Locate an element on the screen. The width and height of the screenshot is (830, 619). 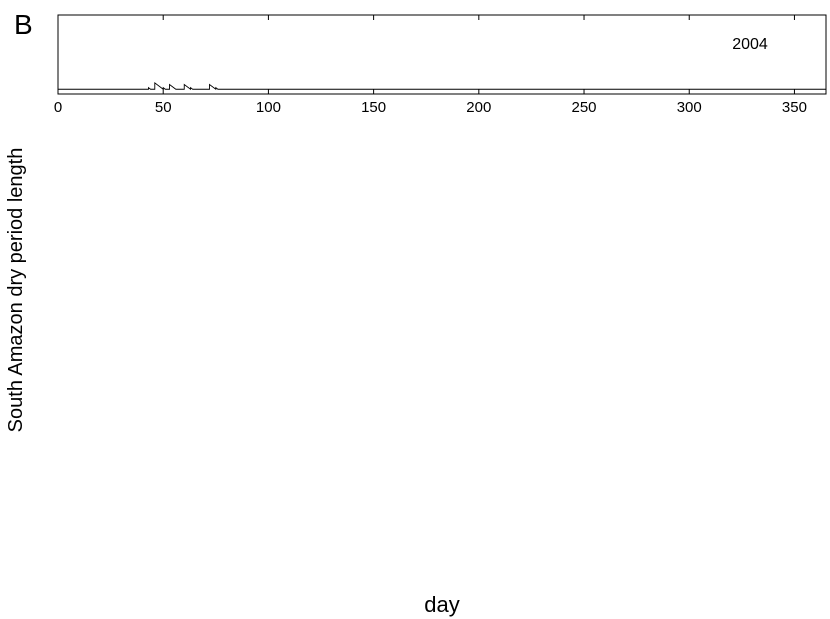
year-label-2004: 2004 is located at coordinates (750, 44).